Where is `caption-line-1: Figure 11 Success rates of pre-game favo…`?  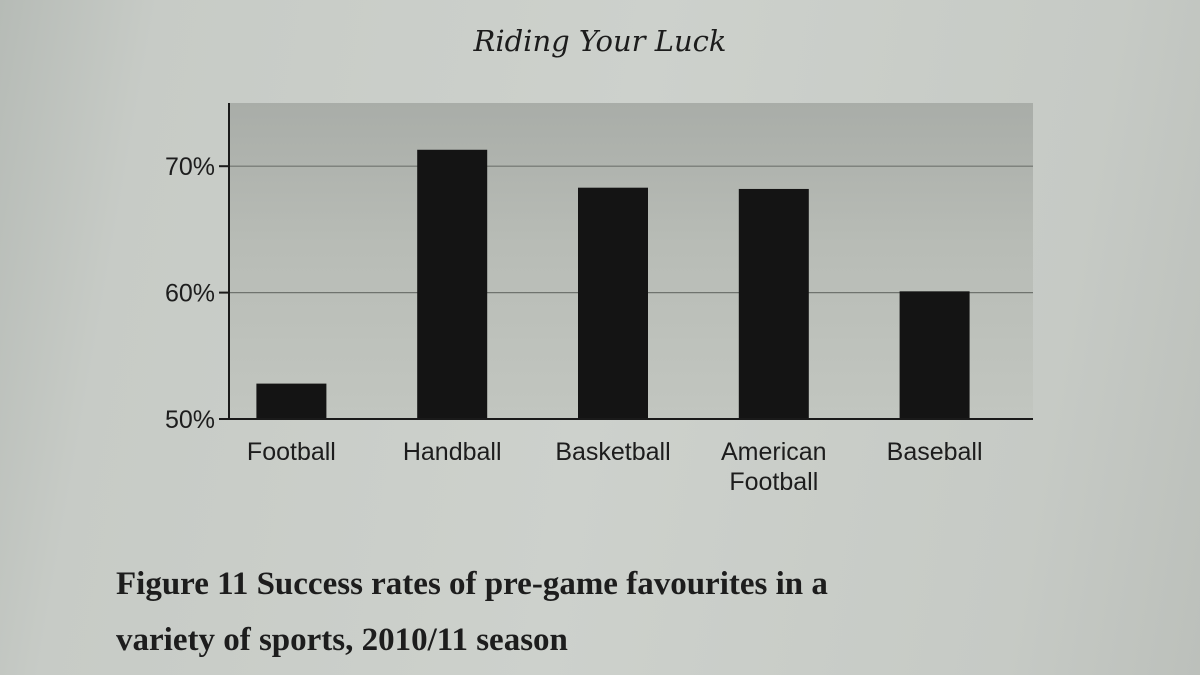
caption-line-1: Figure 11 Success rates of pre-game favo… is located at coordinates (616, 584).